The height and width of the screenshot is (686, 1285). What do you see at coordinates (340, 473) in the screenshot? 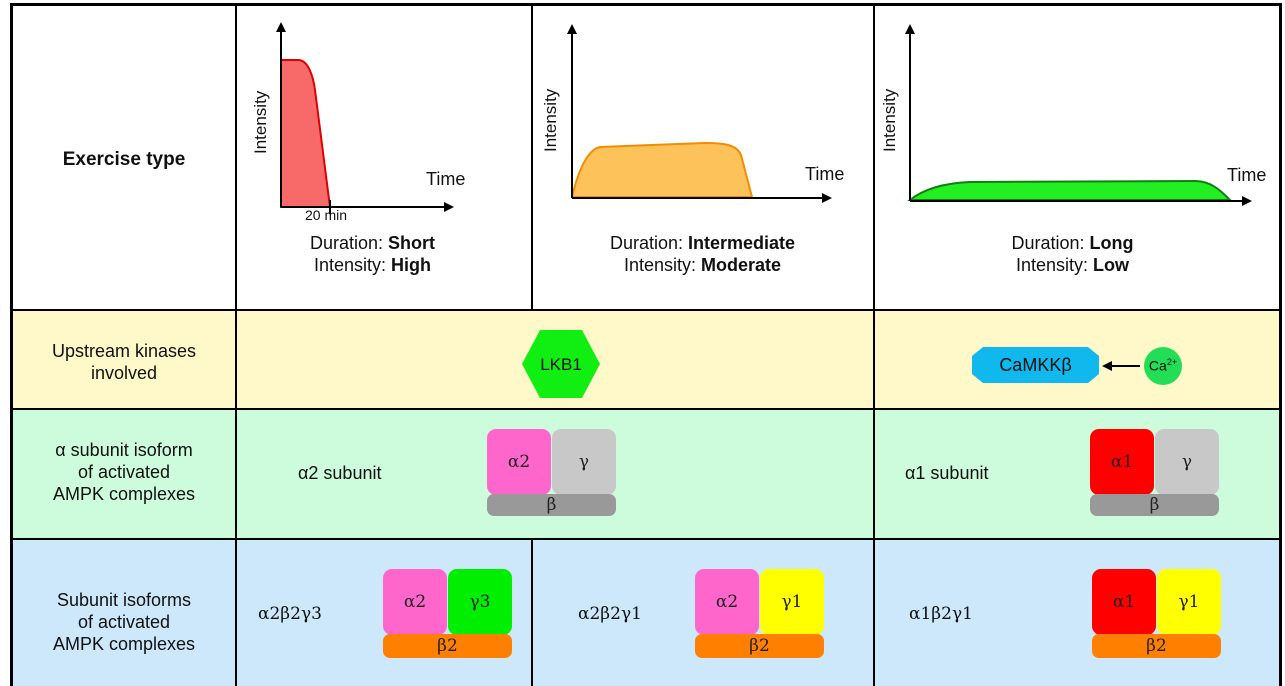
I see `alpha2-subunit-label: α2 subunit` at bounding box center [340, 473].